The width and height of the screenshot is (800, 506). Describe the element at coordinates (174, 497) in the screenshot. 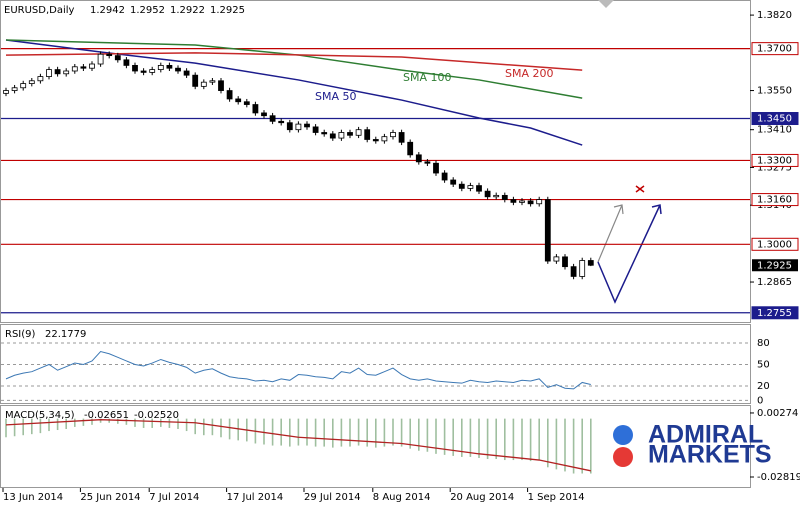

I see `x-tick-label: 7 Jul 2014` at that location.